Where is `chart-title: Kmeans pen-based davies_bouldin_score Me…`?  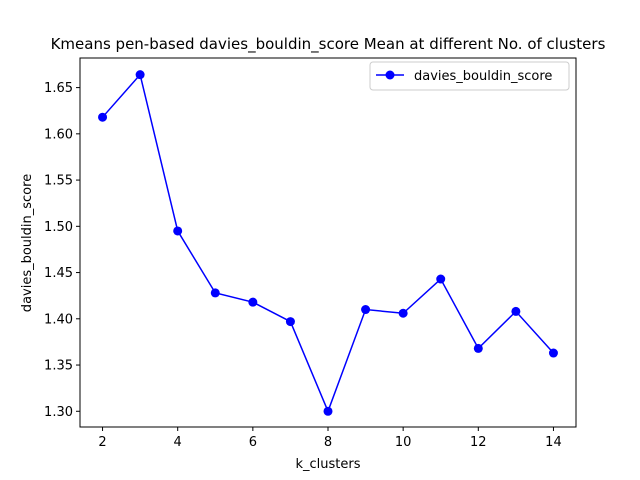
chart-title: Kmeans pen-based davies_bouldin_score Me… is located at coordinates (328, 44).